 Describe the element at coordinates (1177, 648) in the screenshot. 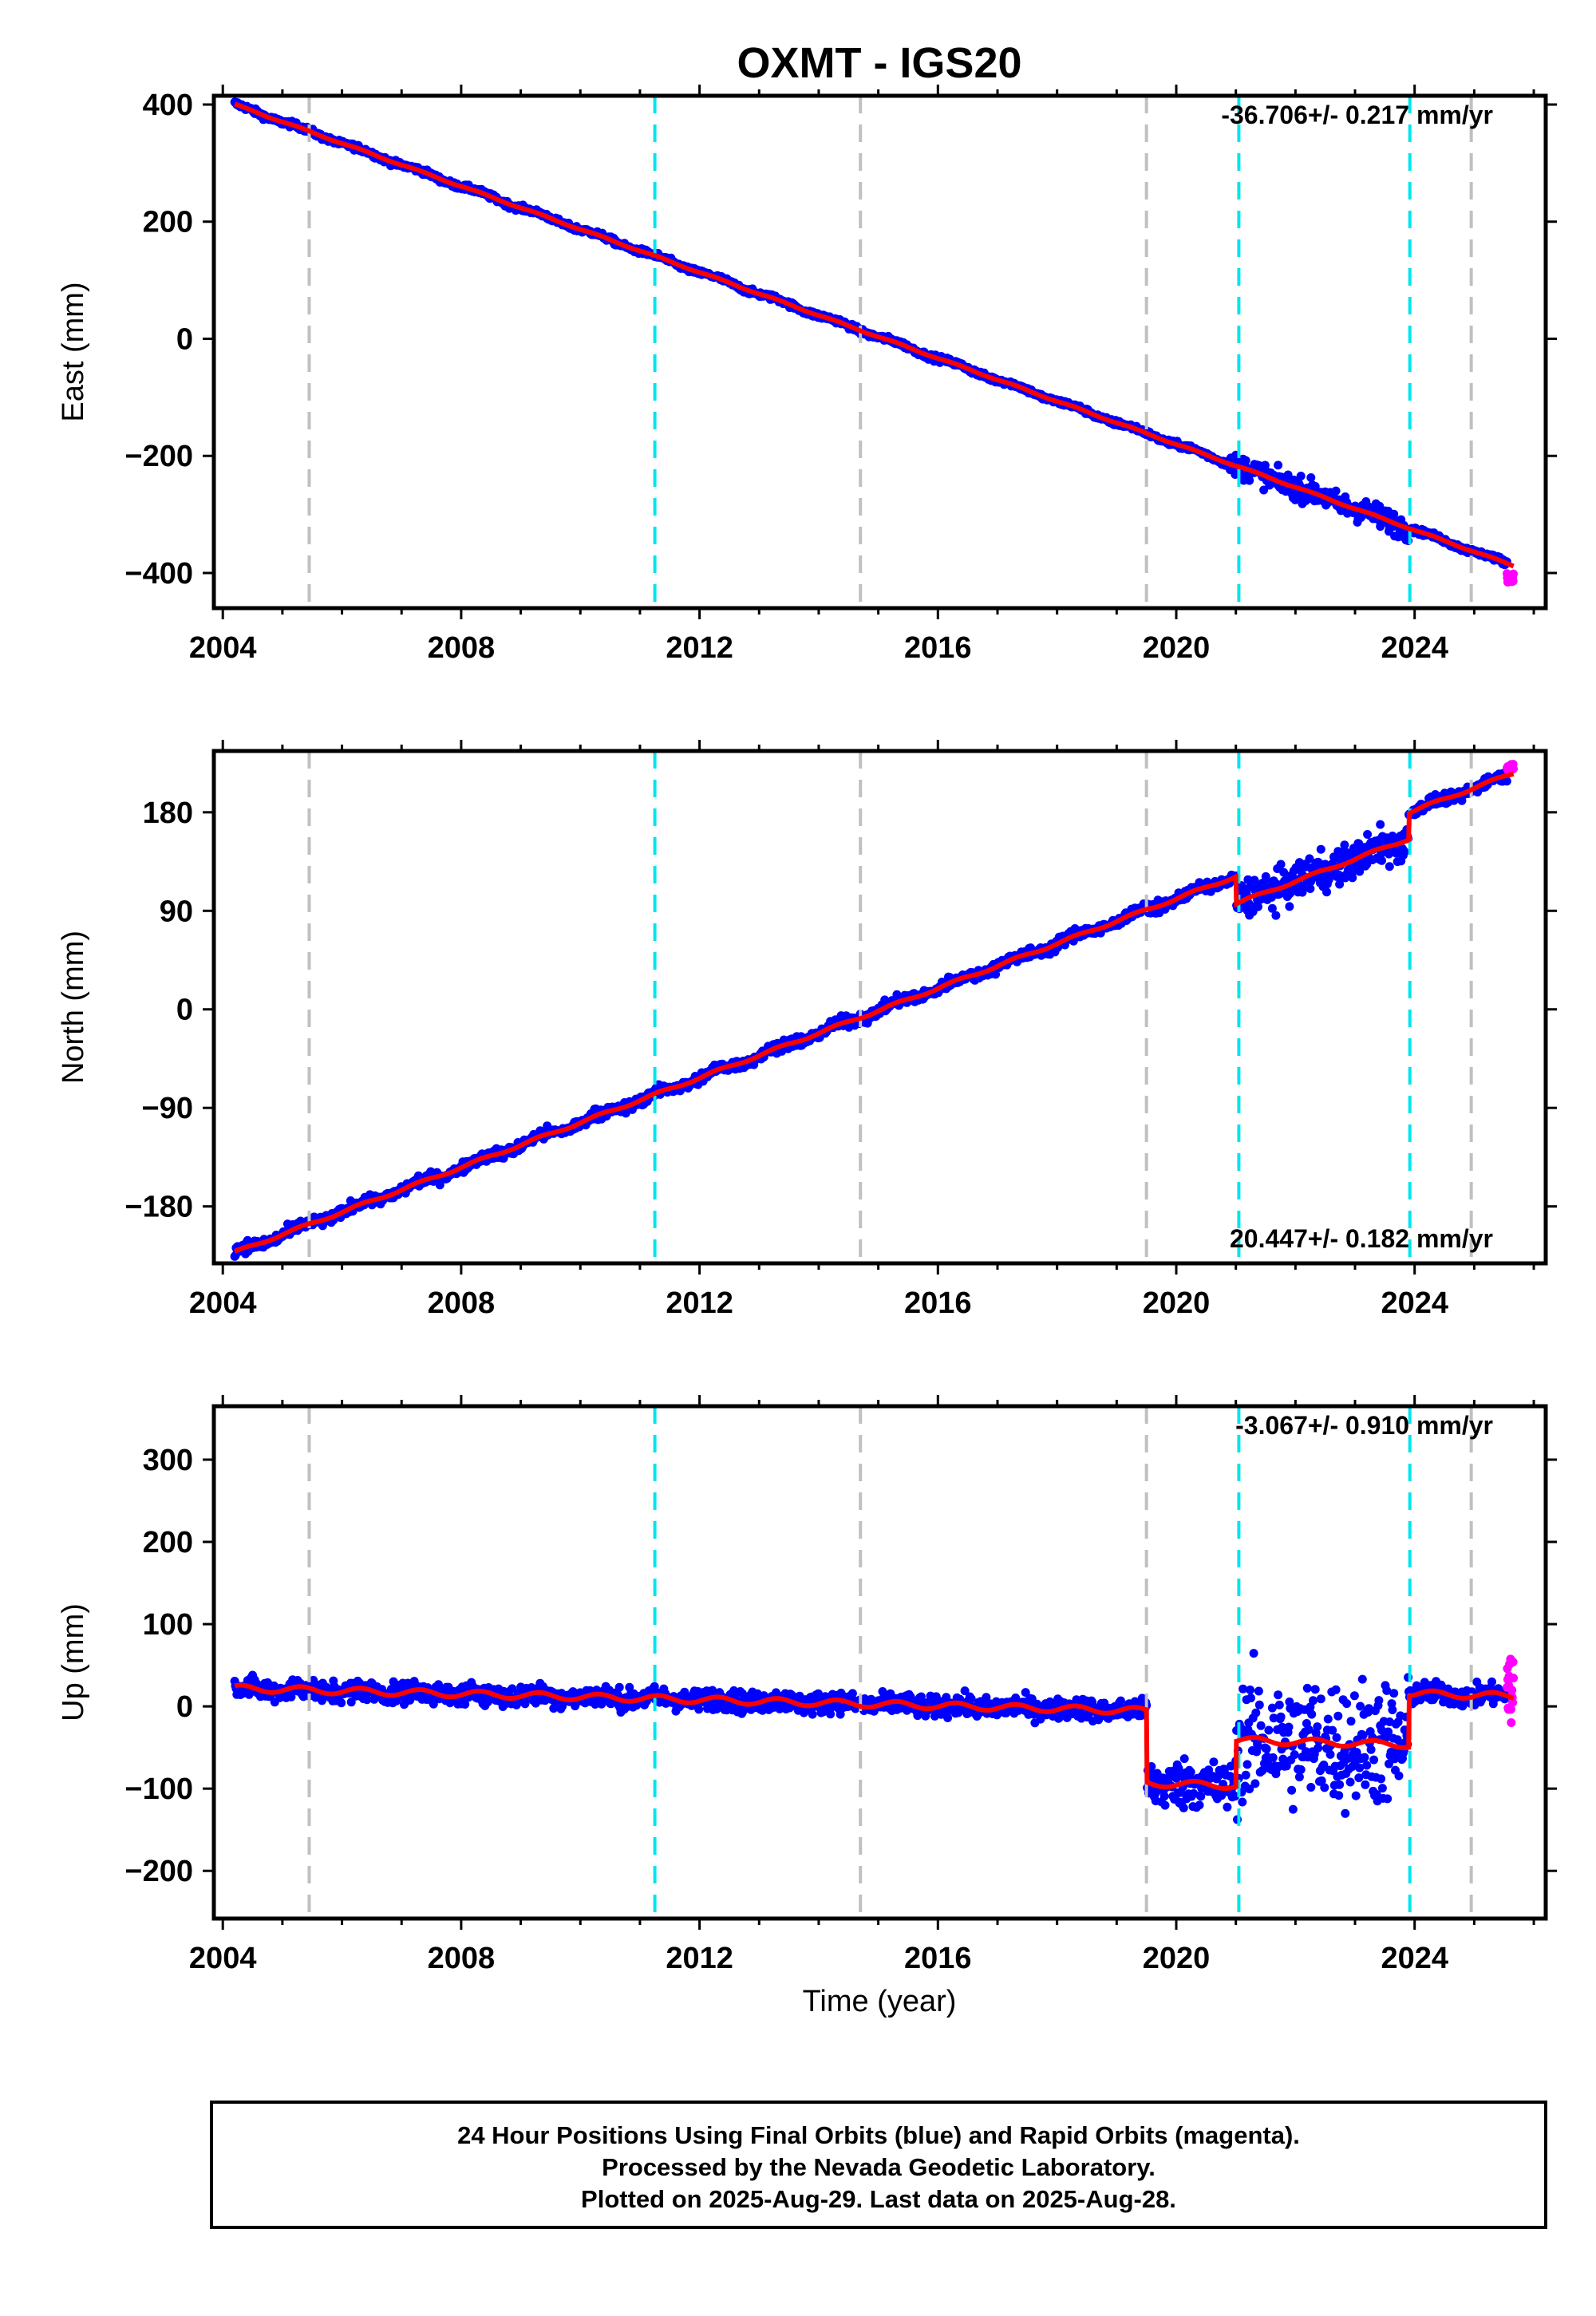

I see `east-x-tick-label: 2020` at that location.